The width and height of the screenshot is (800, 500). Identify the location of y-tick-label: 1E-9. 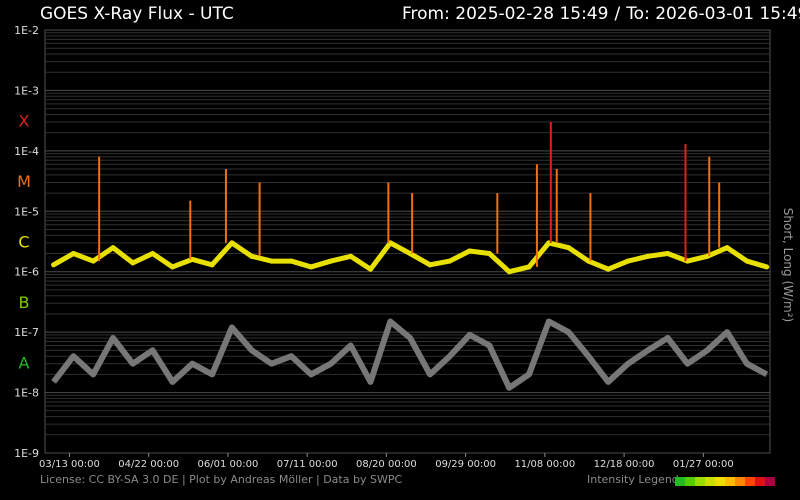
(26, 453).